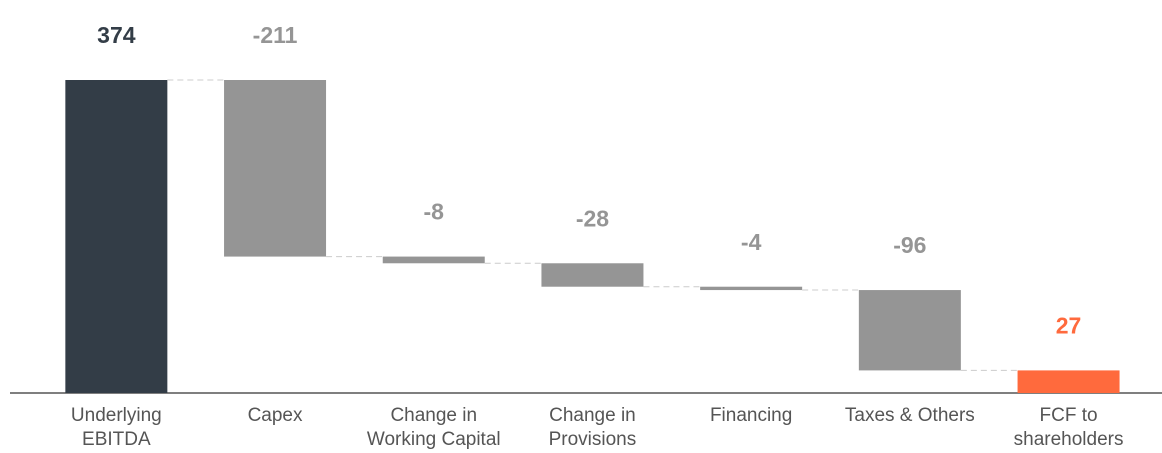 This screenshot has width=1162, height=453. Describe the element at coordinates (275, 35) in the screenshot. I see `value-label: -211` at that location.